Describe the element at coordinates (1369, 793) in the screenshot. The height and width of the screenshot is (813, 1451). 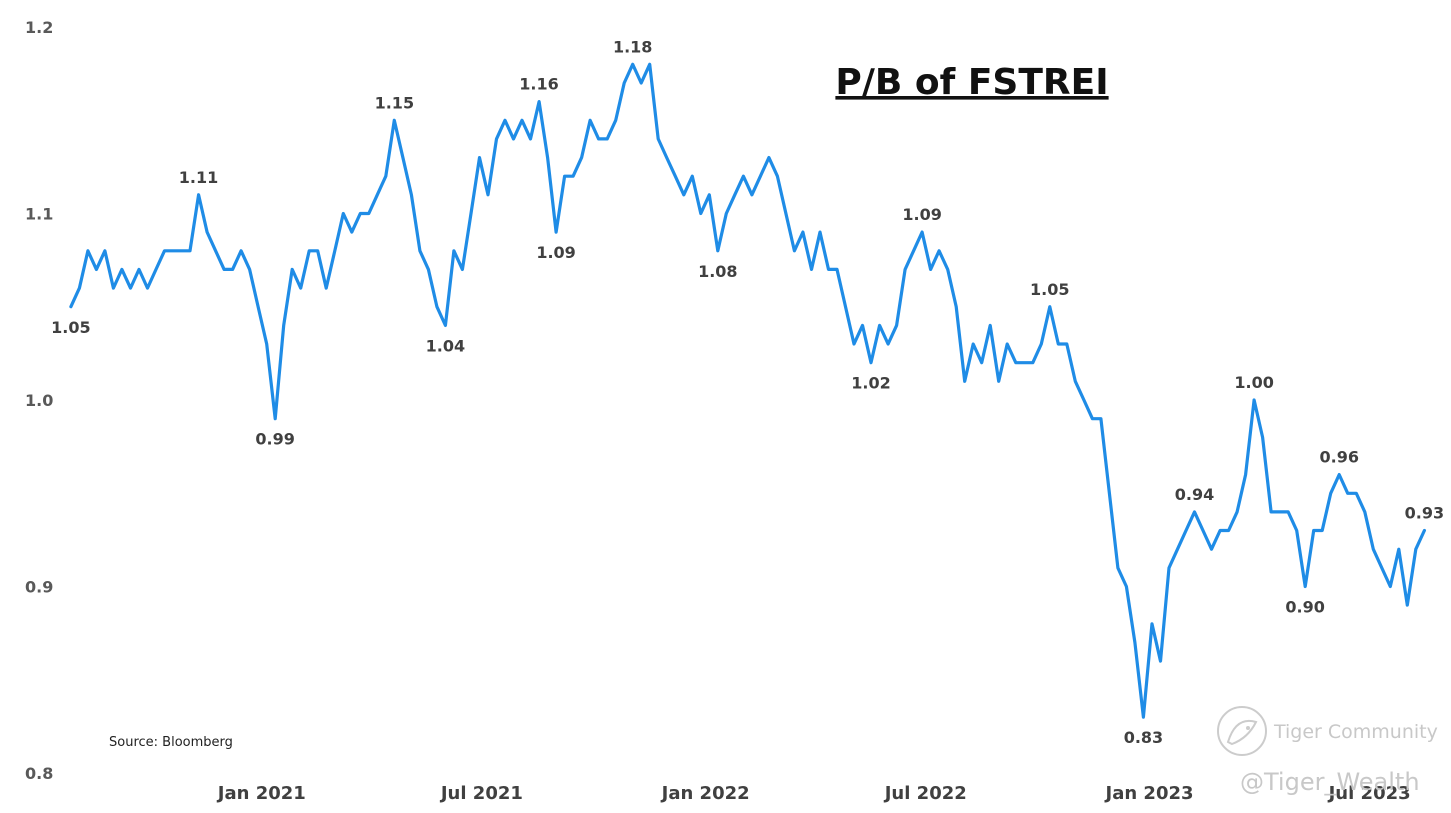
I see `x-tick-label: Jul 2023` at that location.